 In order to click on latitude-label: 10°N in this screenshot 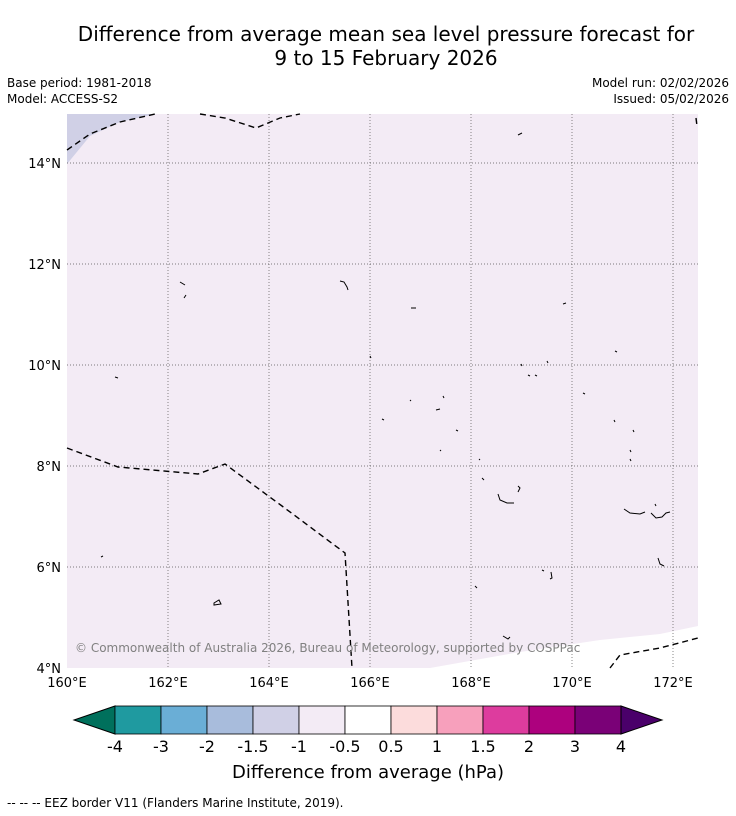, I will do `click(44, 366)`.